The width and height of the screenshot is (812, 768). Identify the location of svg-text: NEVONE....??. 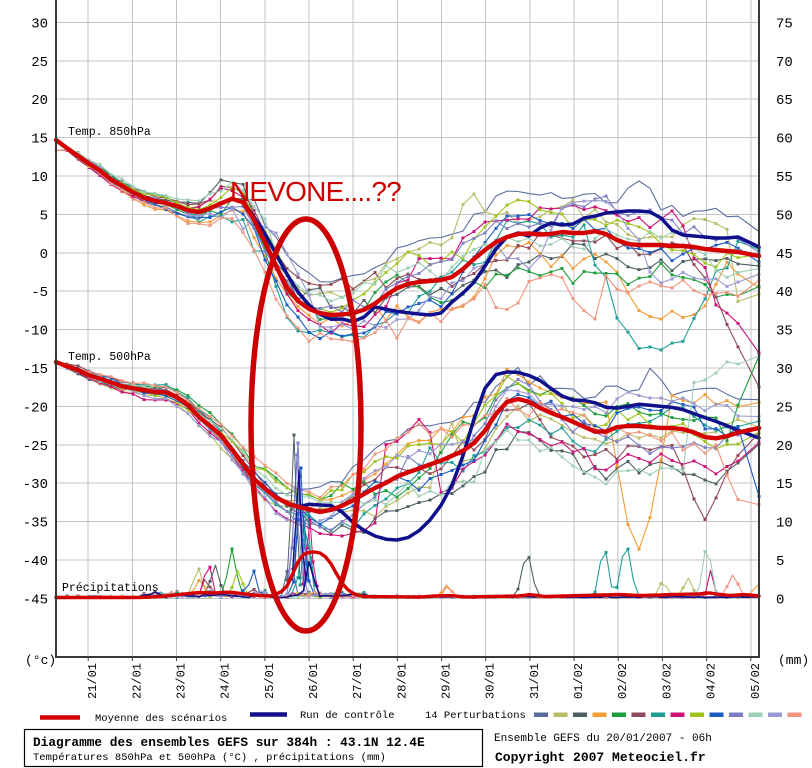
(315, 191).